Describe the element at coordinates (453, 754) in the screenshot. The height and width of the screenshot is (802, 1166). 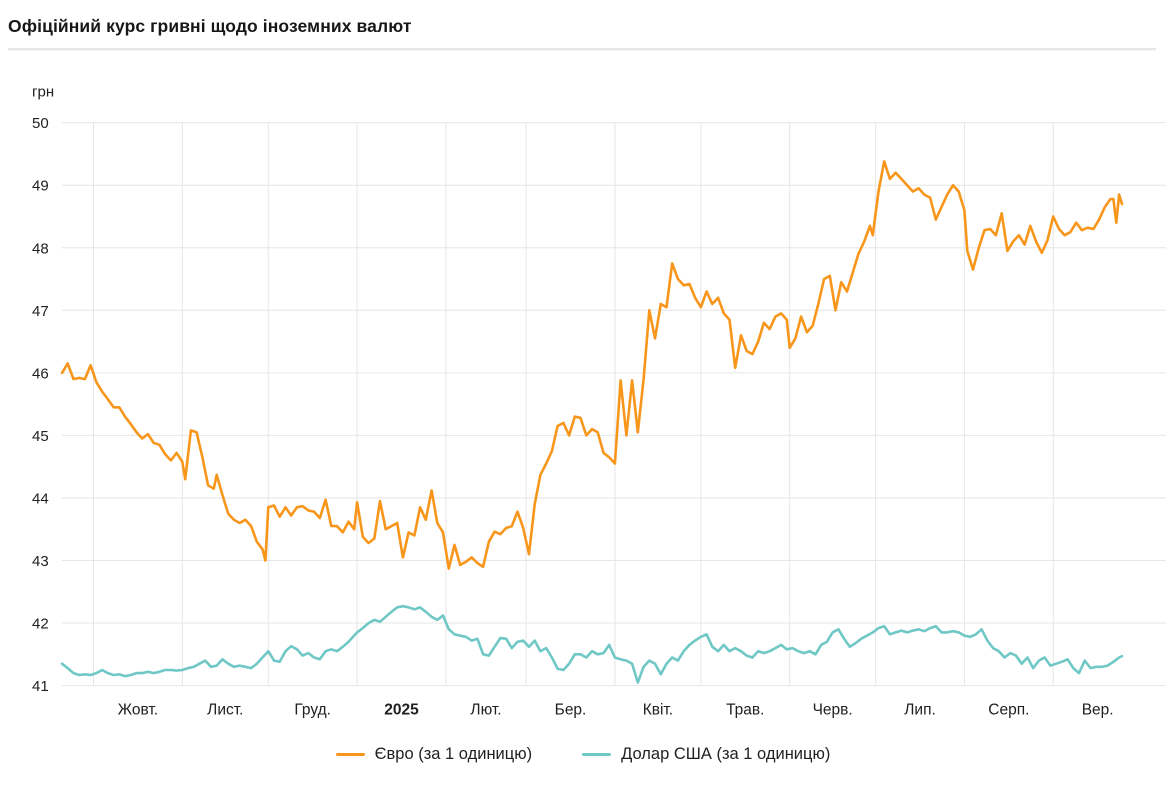
I see `legend-label-euro: Євро (за 1 одиницю)` at that location.